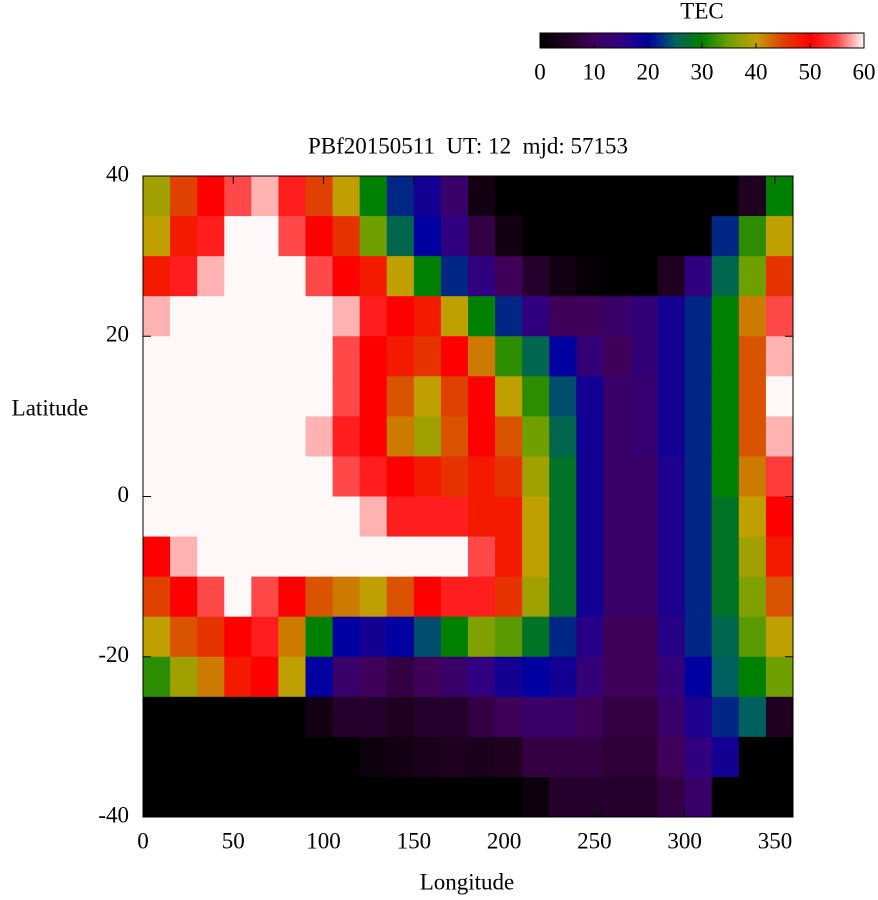 This screenshot has height=900, width=878. Describe the element at coordinates (864, 71) in the screenshot. I see `colorbar-tick-label: 60` at that location.